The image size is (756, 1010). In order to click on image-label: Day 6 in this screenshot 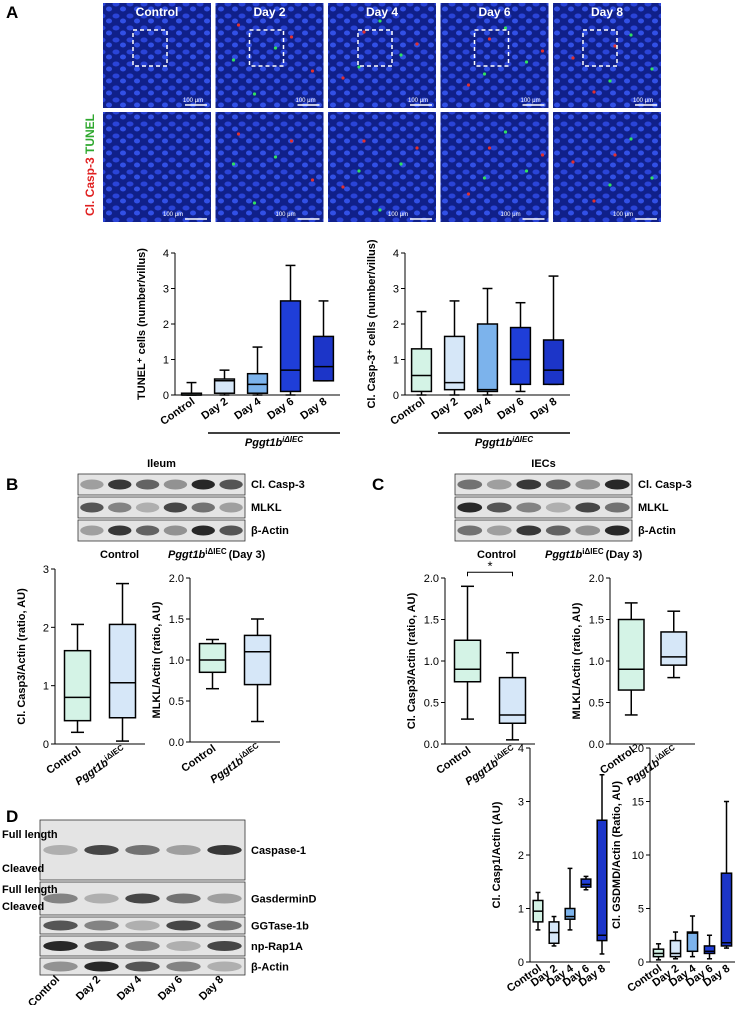, I will do `click(494, 12)`.